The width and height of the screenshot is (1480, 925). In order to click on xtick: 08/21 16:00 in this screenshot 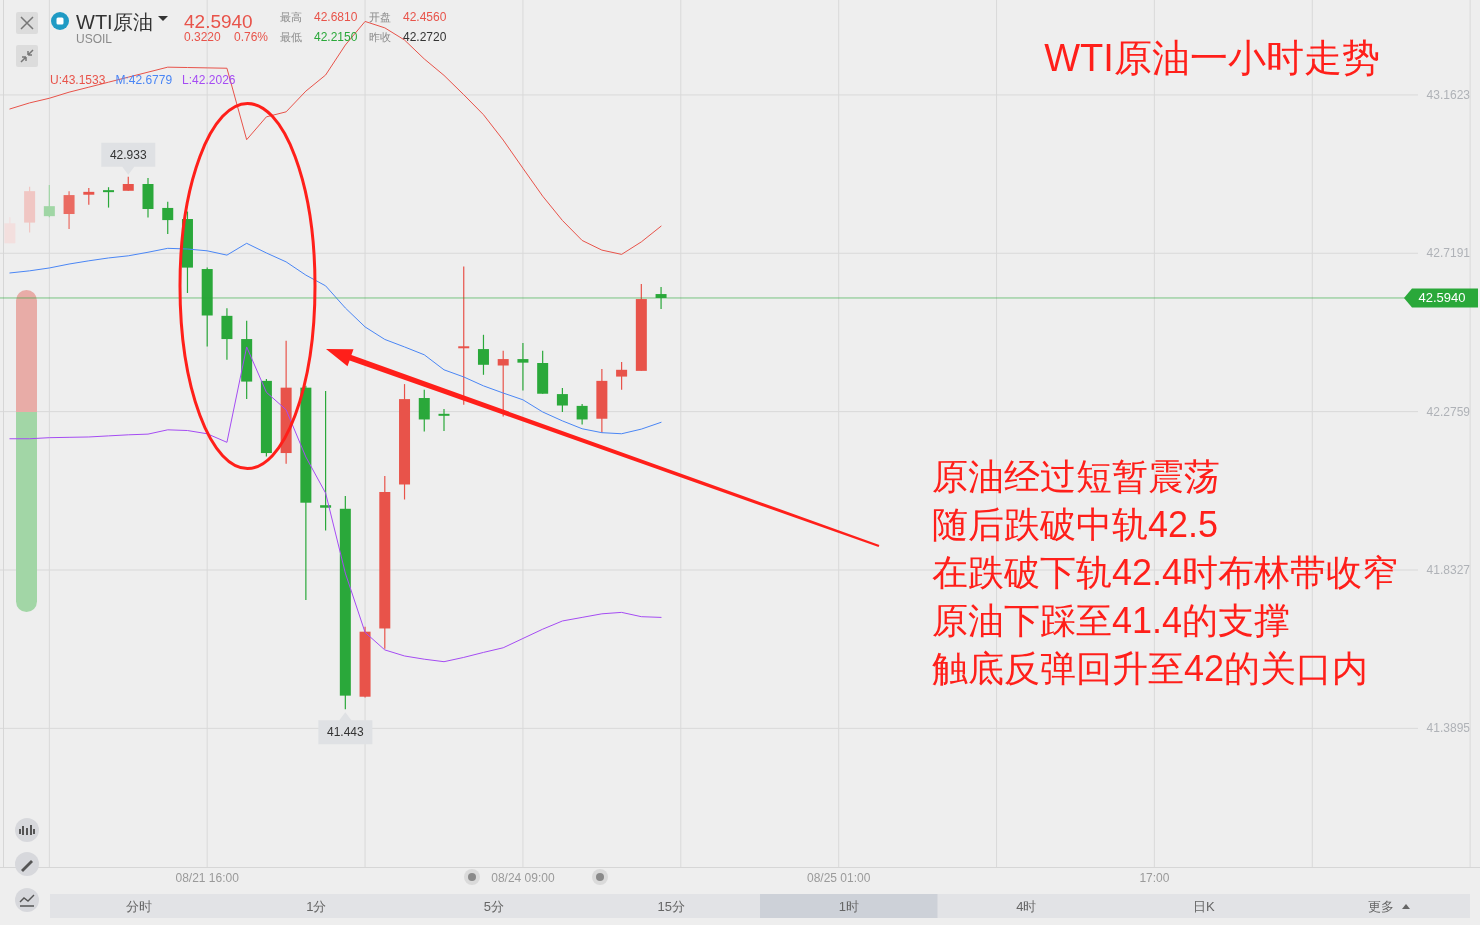, I will do `click(207, 878)`.